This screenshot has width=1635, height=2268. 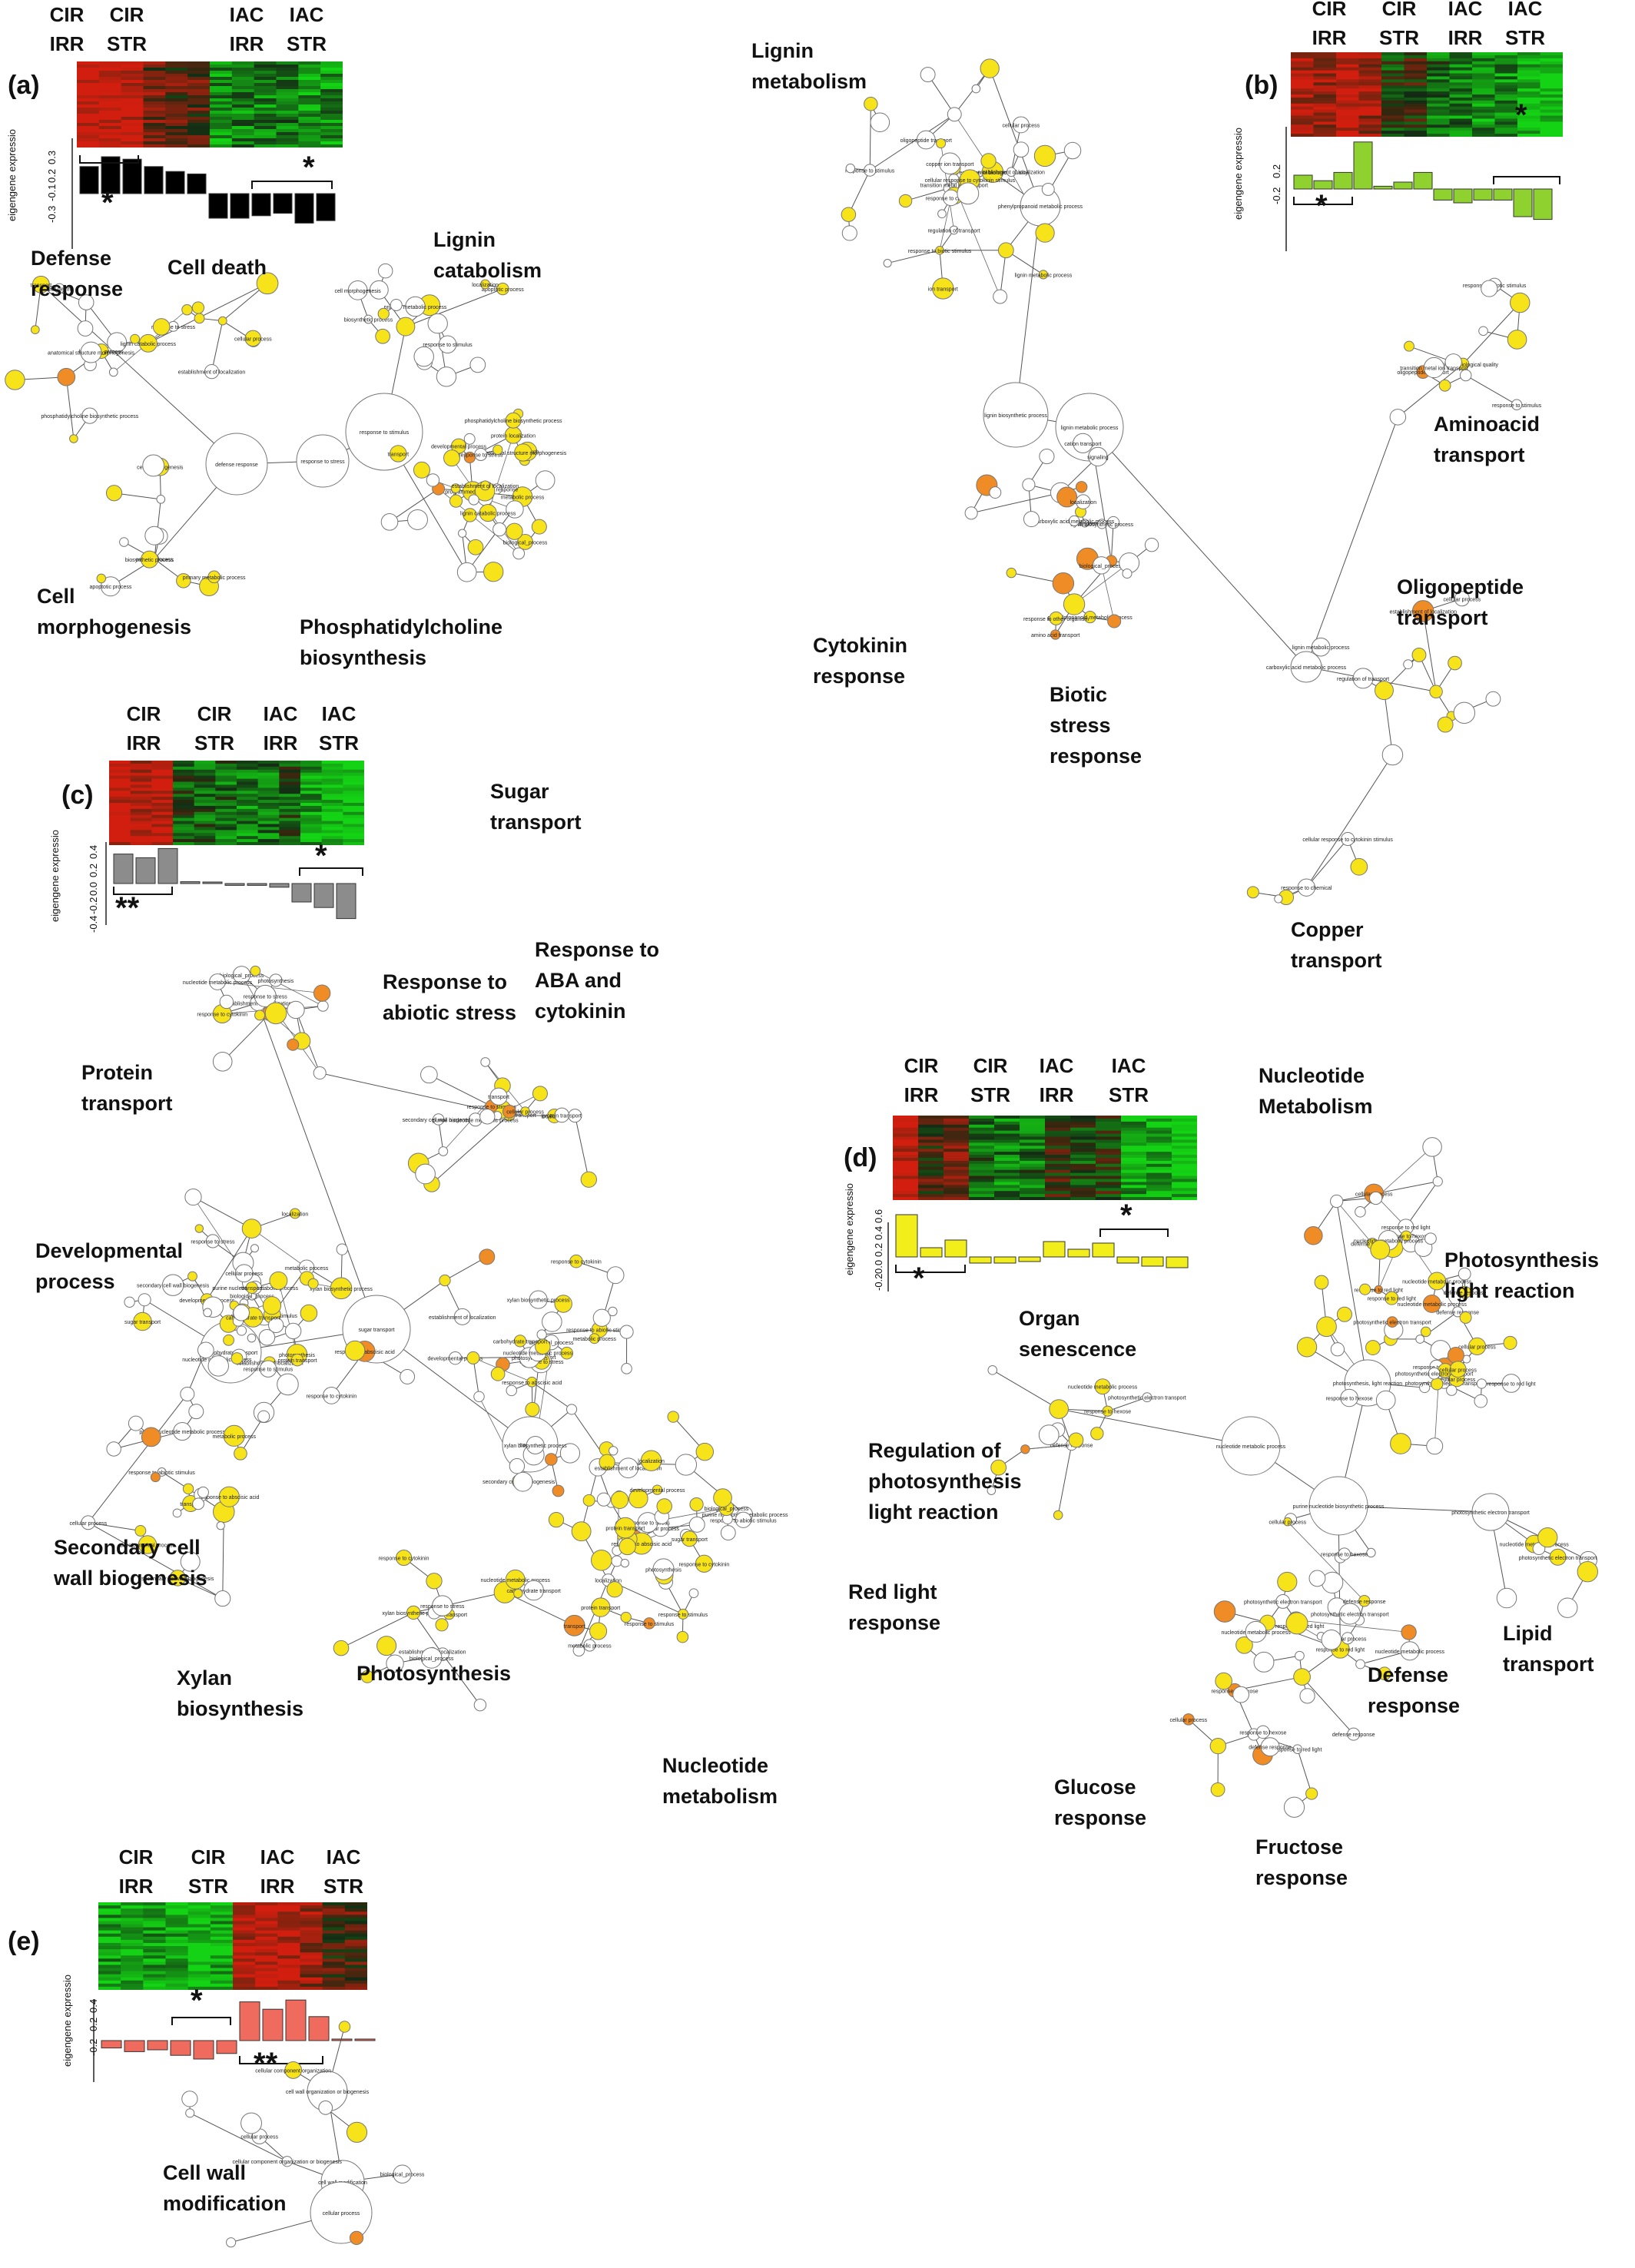 I want to click on condition-iac-str-b: IAC STR, so click(x=1525, y=24).